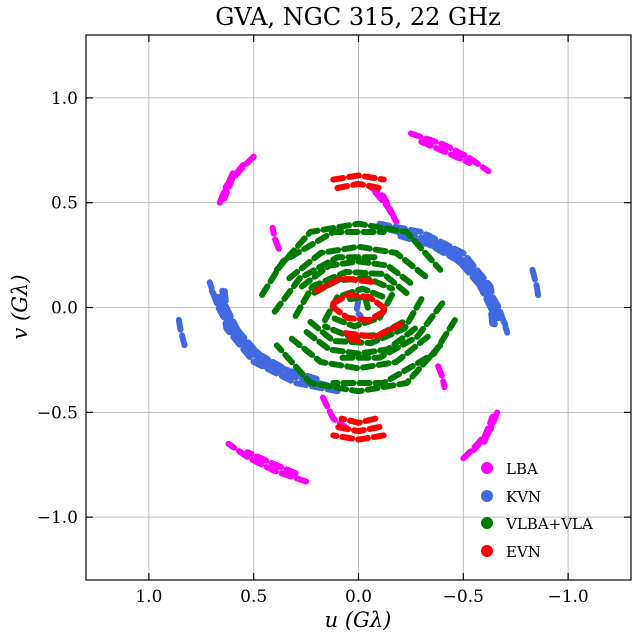 The height and width of the screenshot is (635, 632). I want to click on y-tick-label: 1.0, so click(64, 99).